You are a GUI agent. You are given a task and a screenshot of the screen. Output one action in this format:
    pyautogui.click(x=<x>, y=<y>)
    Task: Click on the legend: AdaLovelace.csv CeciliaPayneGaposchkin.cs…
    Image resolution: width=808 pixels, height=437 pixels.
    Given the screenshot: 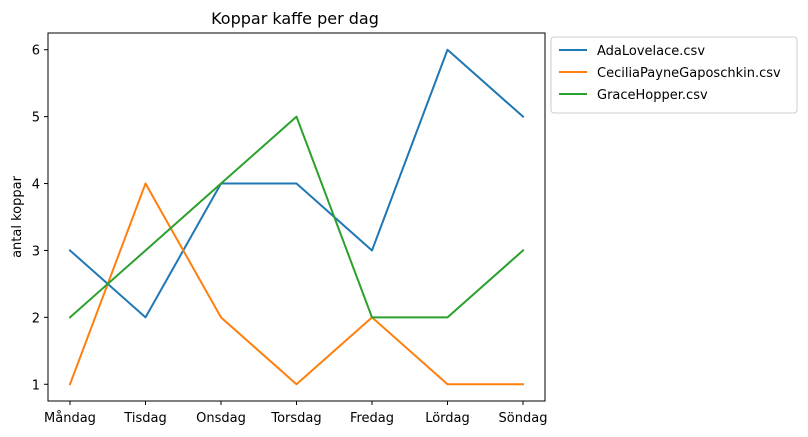 What is the action you would take?
    pyautogui.click(x=674, y=75)
    